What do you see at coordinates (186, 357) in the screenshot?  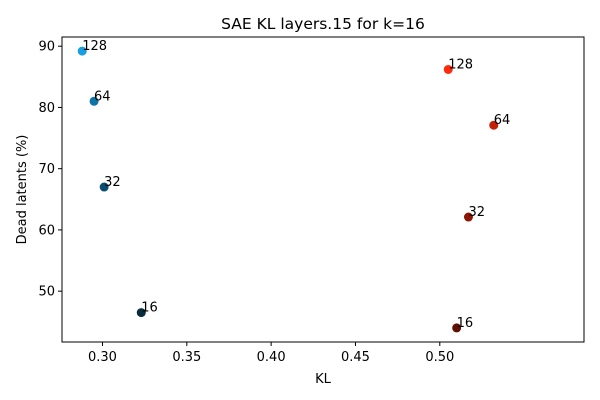 I see `x-tick-label: 0.35` at bounding box center [186, 357].